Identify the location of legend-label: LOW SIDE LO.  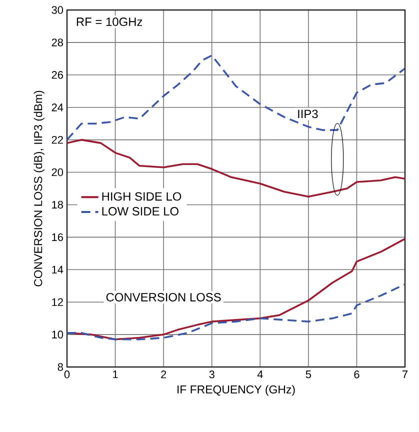
(140, 211).